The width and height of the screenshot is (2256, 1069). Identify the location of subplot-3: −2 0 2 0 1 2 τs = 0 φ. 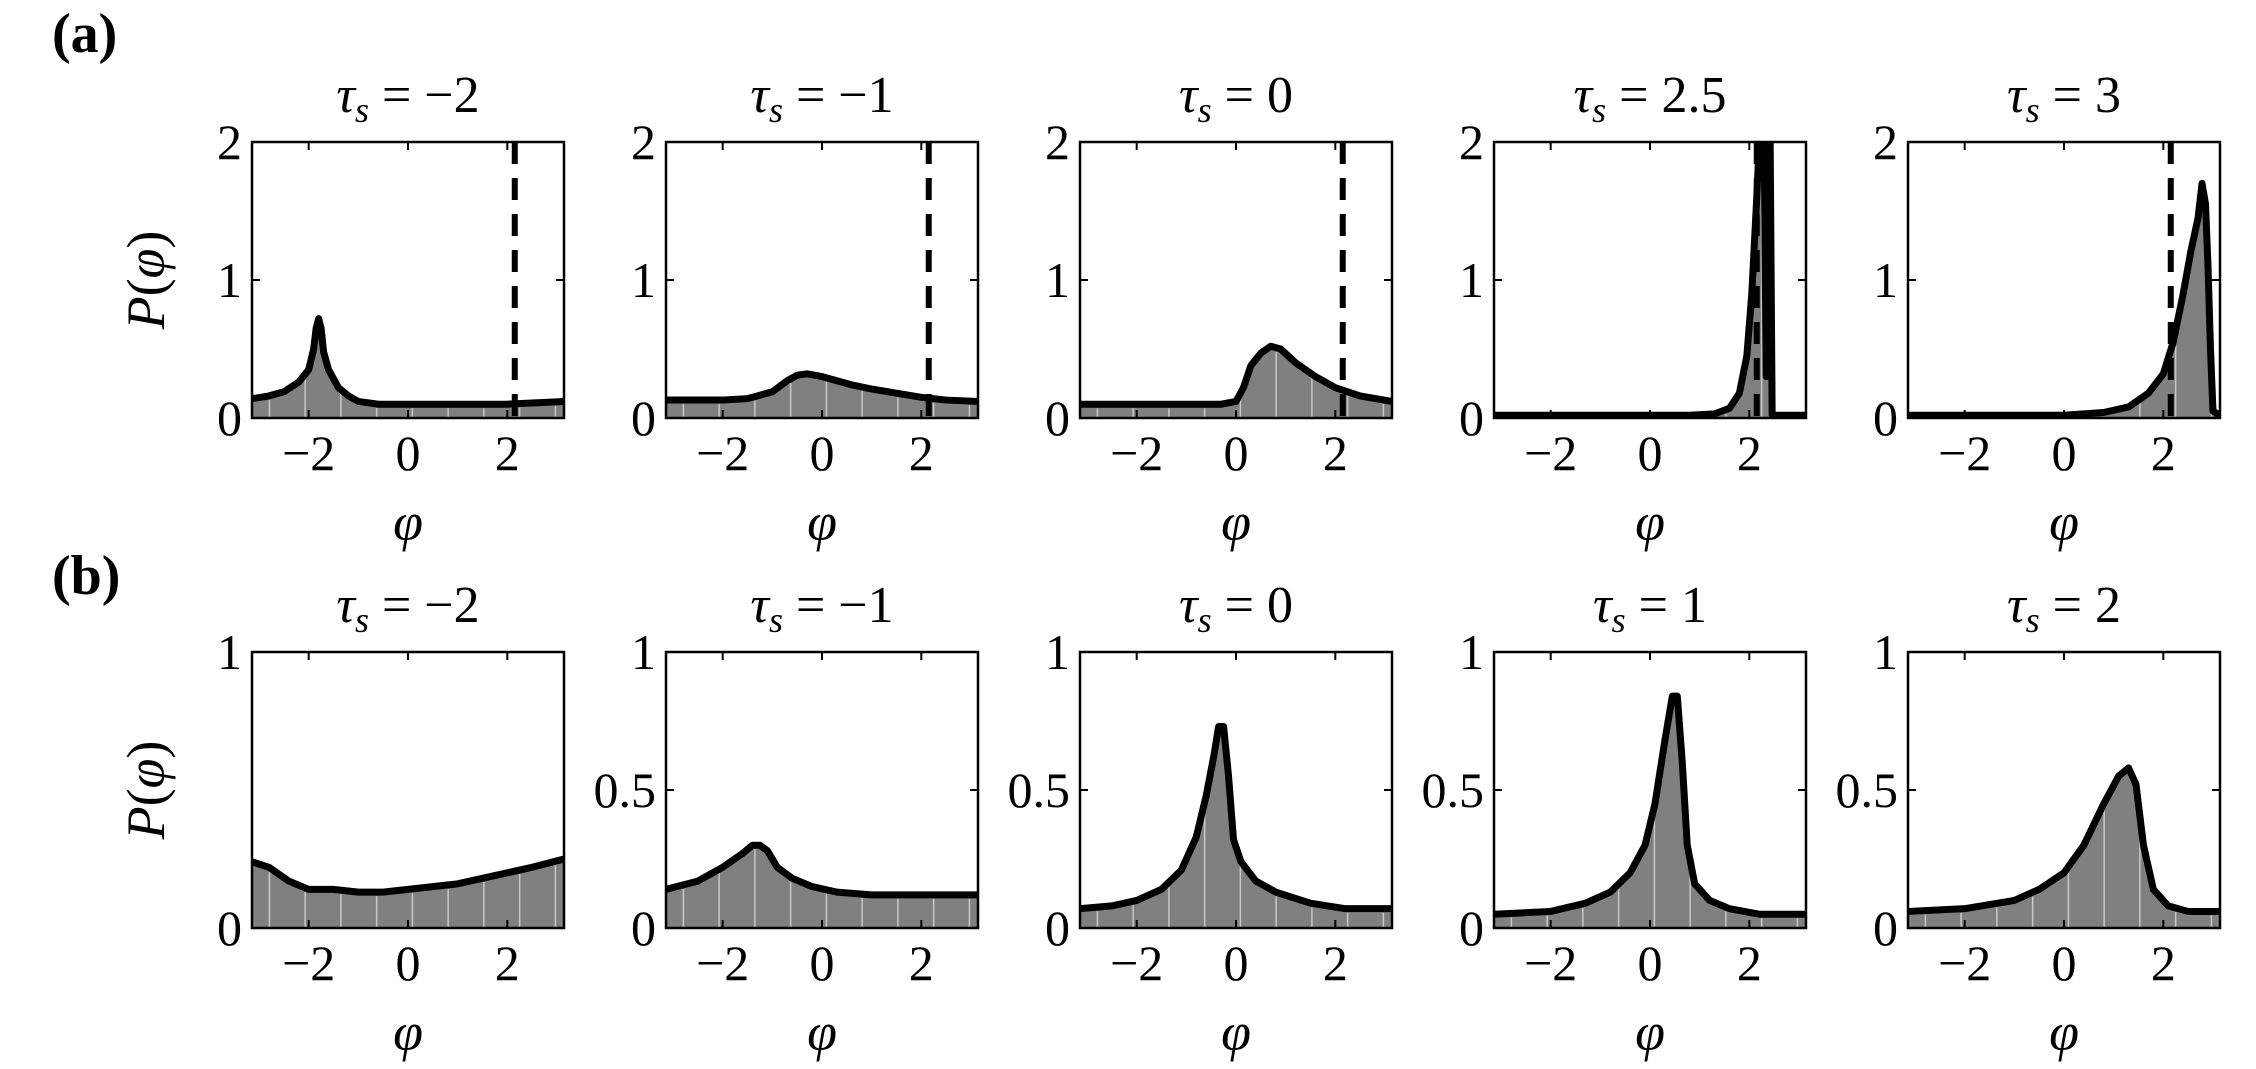
(1219, 309).